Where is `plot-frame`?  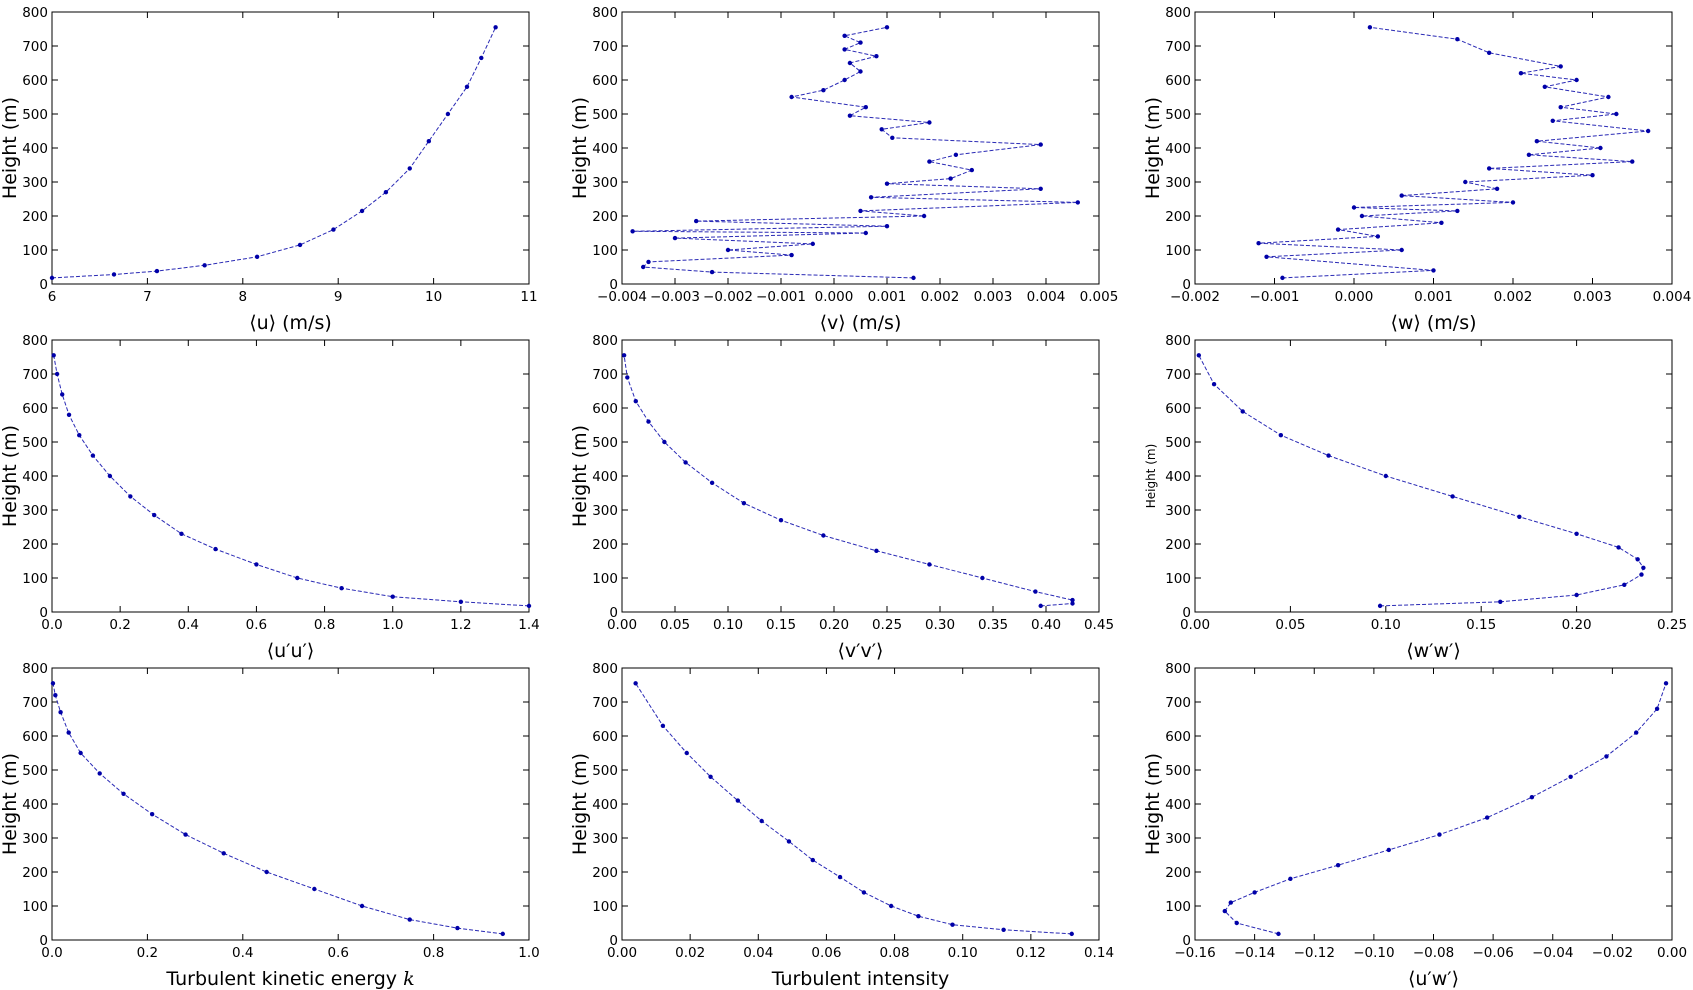 plot-frame is located at coordinates (1433, 476).